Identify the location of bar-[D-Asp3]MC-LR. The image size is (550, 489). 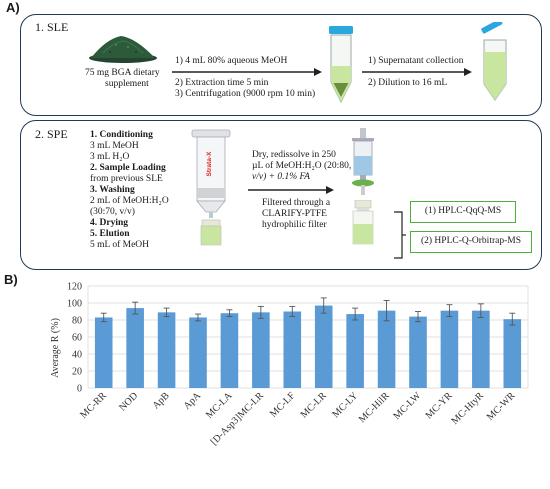
(261, 350).